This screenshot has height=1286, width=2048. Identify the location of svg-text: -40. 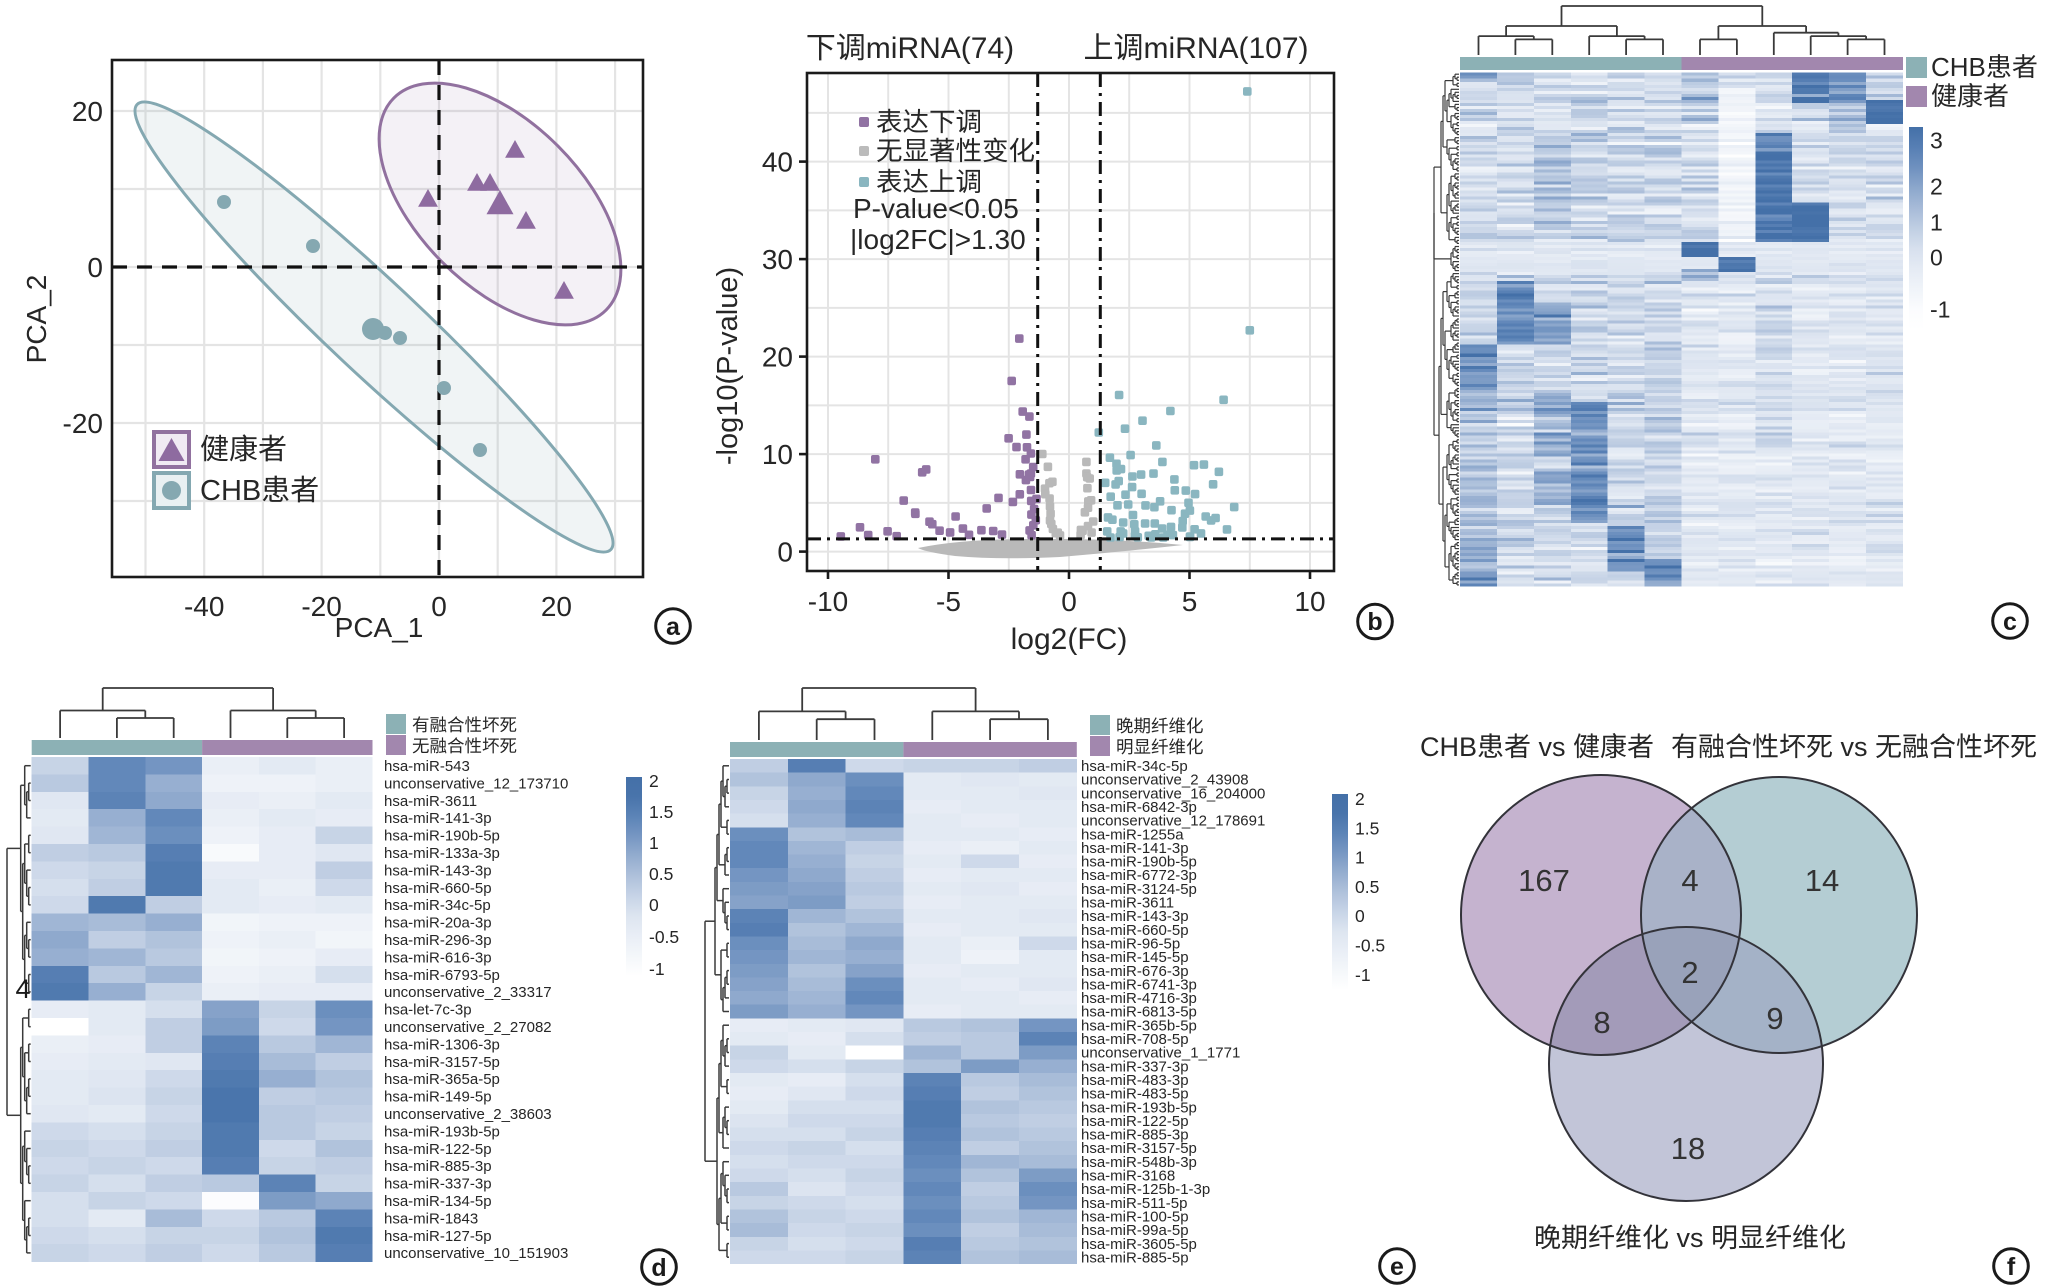
(204, 606).